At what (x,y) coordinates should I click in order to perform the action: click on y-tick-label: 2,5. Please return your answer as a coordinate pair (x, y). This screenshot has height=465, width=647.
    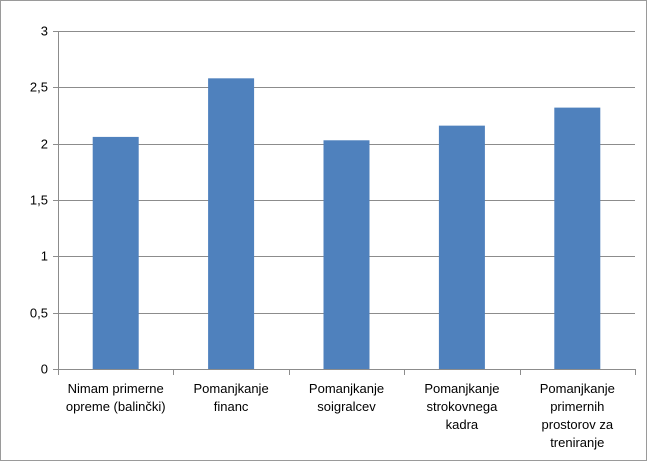
    Looking at the image, I should click on (39, 87).